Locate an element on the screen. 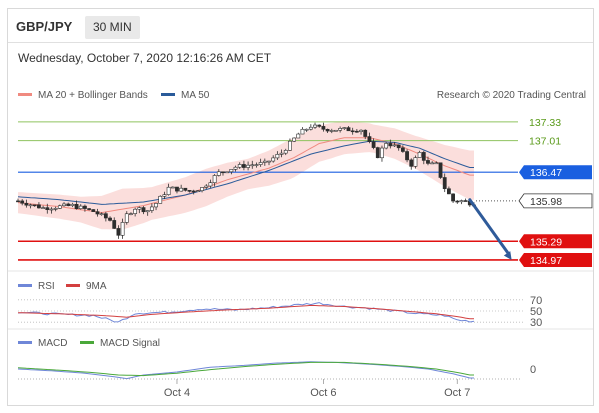  macd-lines is located at coordinates (245, 370).